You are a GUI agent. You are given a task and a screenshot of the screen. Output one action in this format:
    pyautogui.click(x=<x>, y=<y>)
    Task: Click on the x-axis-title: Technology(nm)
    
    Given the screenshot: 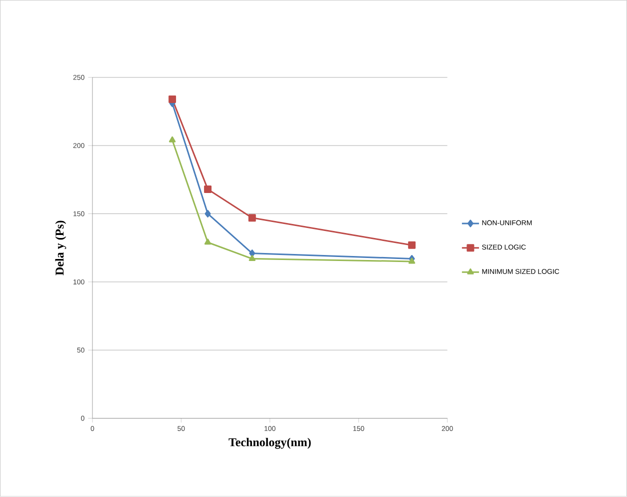 What is the action you would take?
    pyautogui.click(x=269, y=443)
    